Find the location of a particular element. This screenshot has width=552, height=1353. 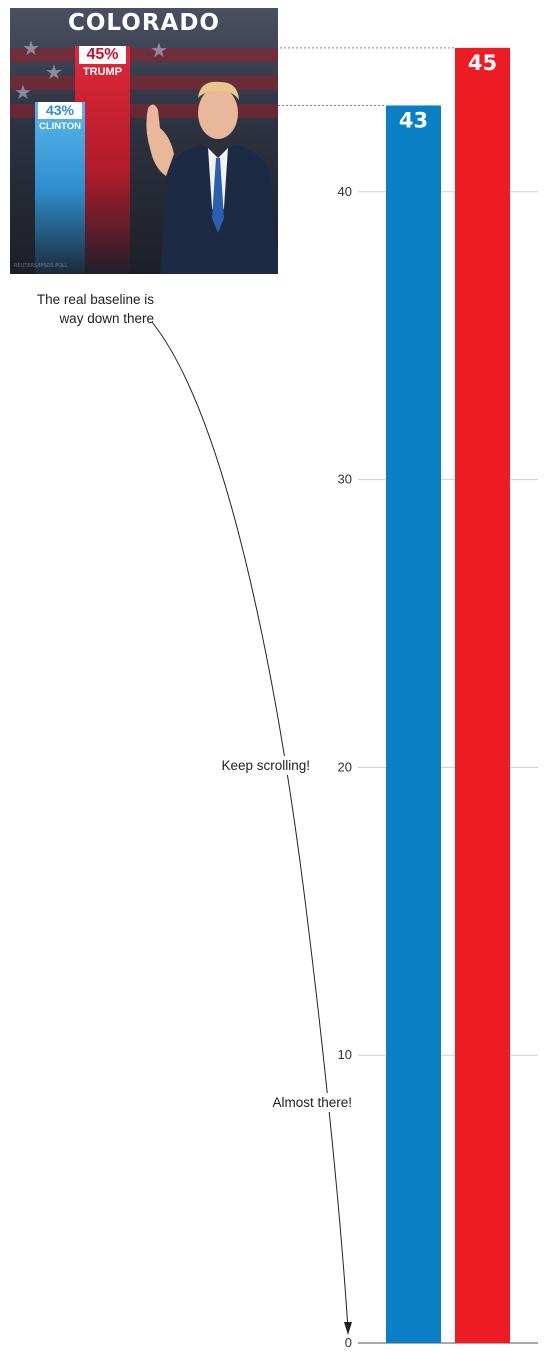

arrowhead-icon is located at coordinates (348, 1328).